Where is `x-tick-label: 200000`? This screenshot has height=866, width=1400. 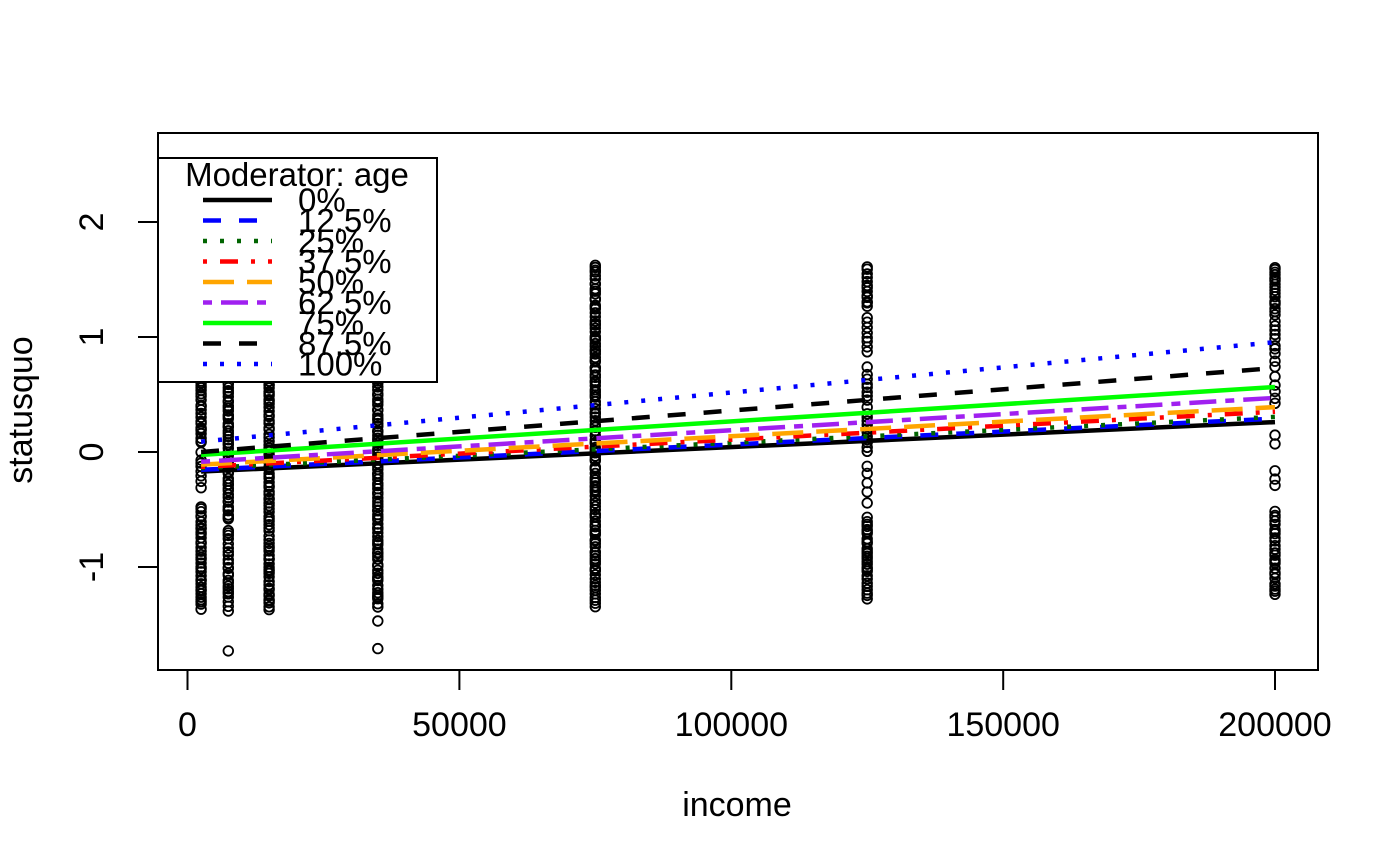
x-tick-label: 200000 is located at coordinates (1274, 725).